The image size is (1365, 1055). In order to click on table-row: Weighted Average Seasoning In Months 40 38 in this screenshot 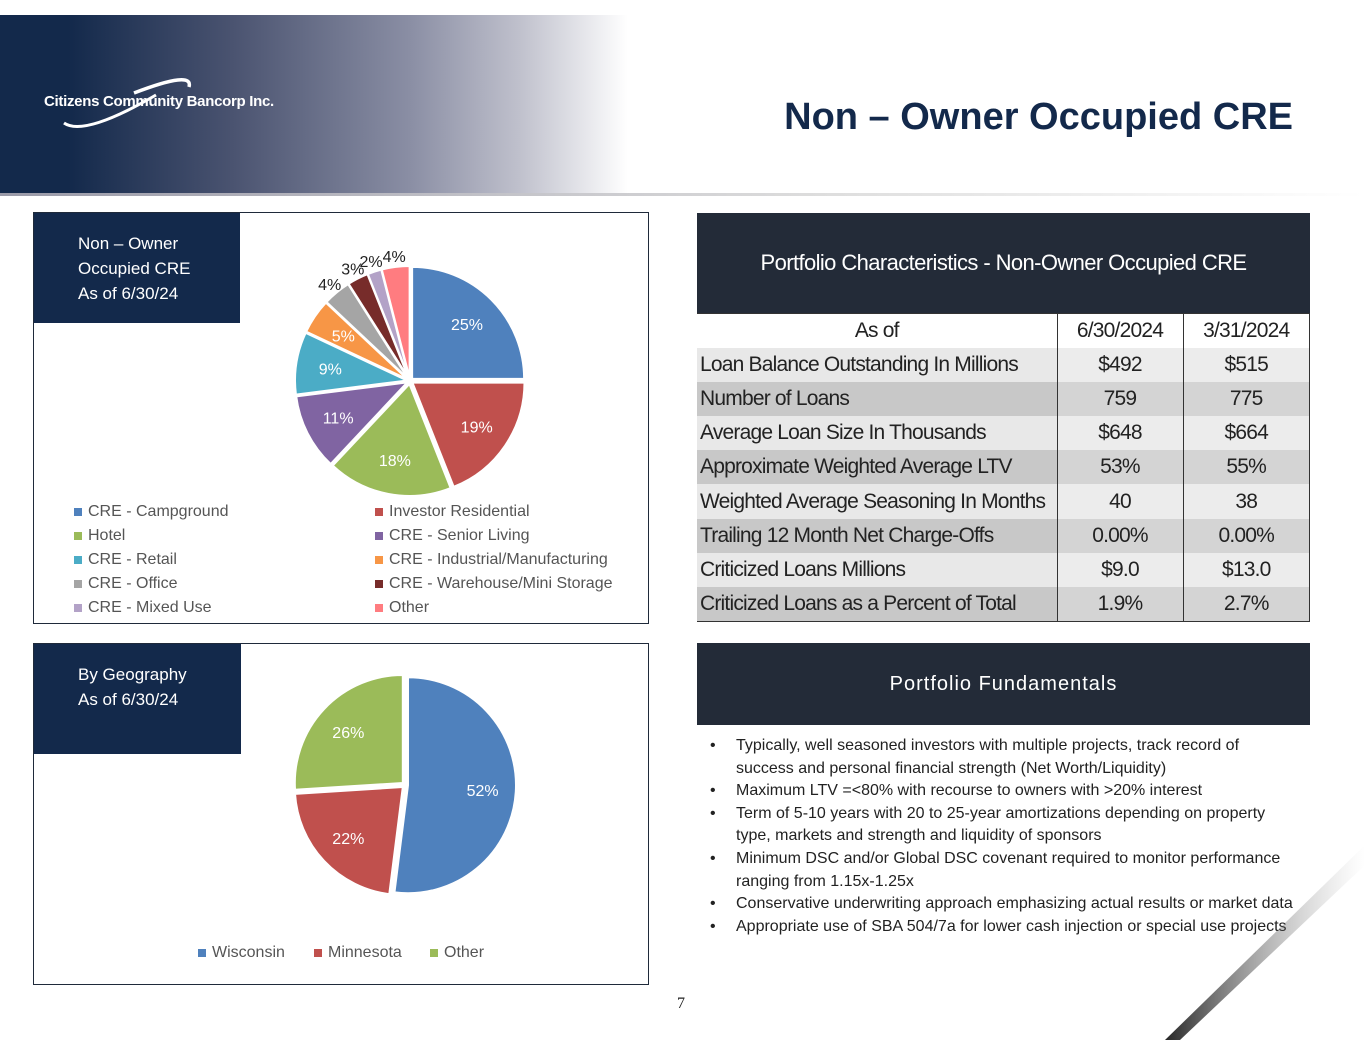, I will do `click(1003, 501)`.